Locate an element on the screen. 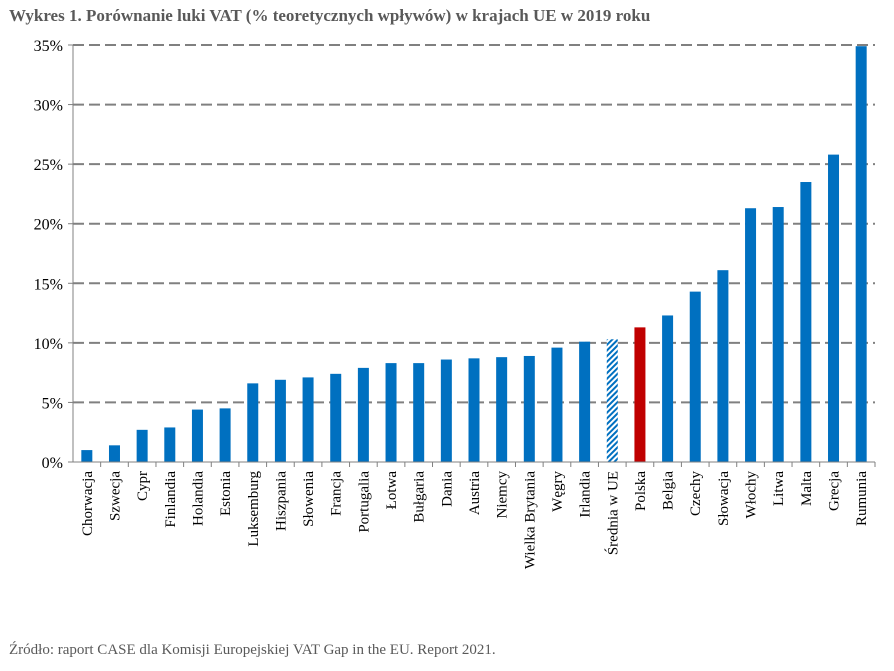 The image size is (894, 671). x-tick-label: Luksemburg is located at coordinates (254, 509).